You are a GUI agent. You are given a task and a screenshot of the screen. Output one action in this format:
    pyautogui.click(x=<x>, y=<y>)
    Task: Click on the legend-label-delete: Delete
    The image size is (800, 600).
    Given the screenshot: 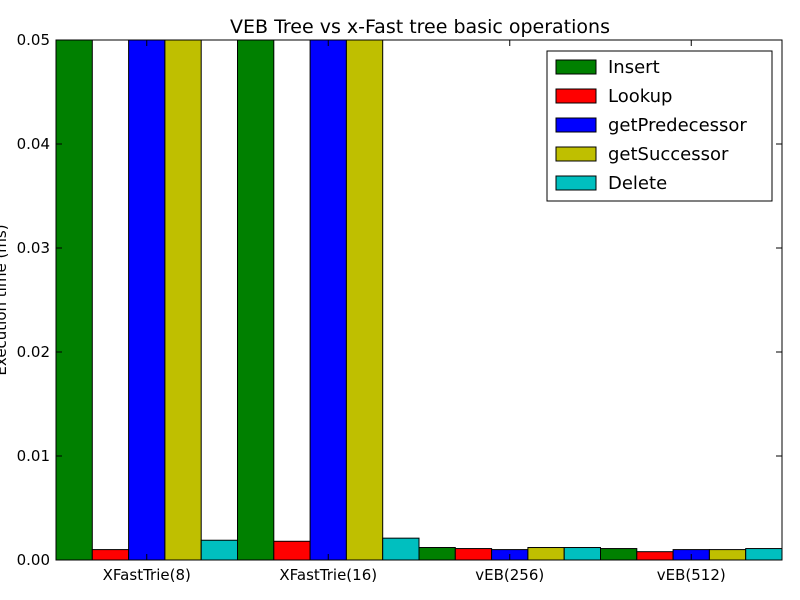 What is the action you would take?
    pyautogui.click(x=637, y=183)
    